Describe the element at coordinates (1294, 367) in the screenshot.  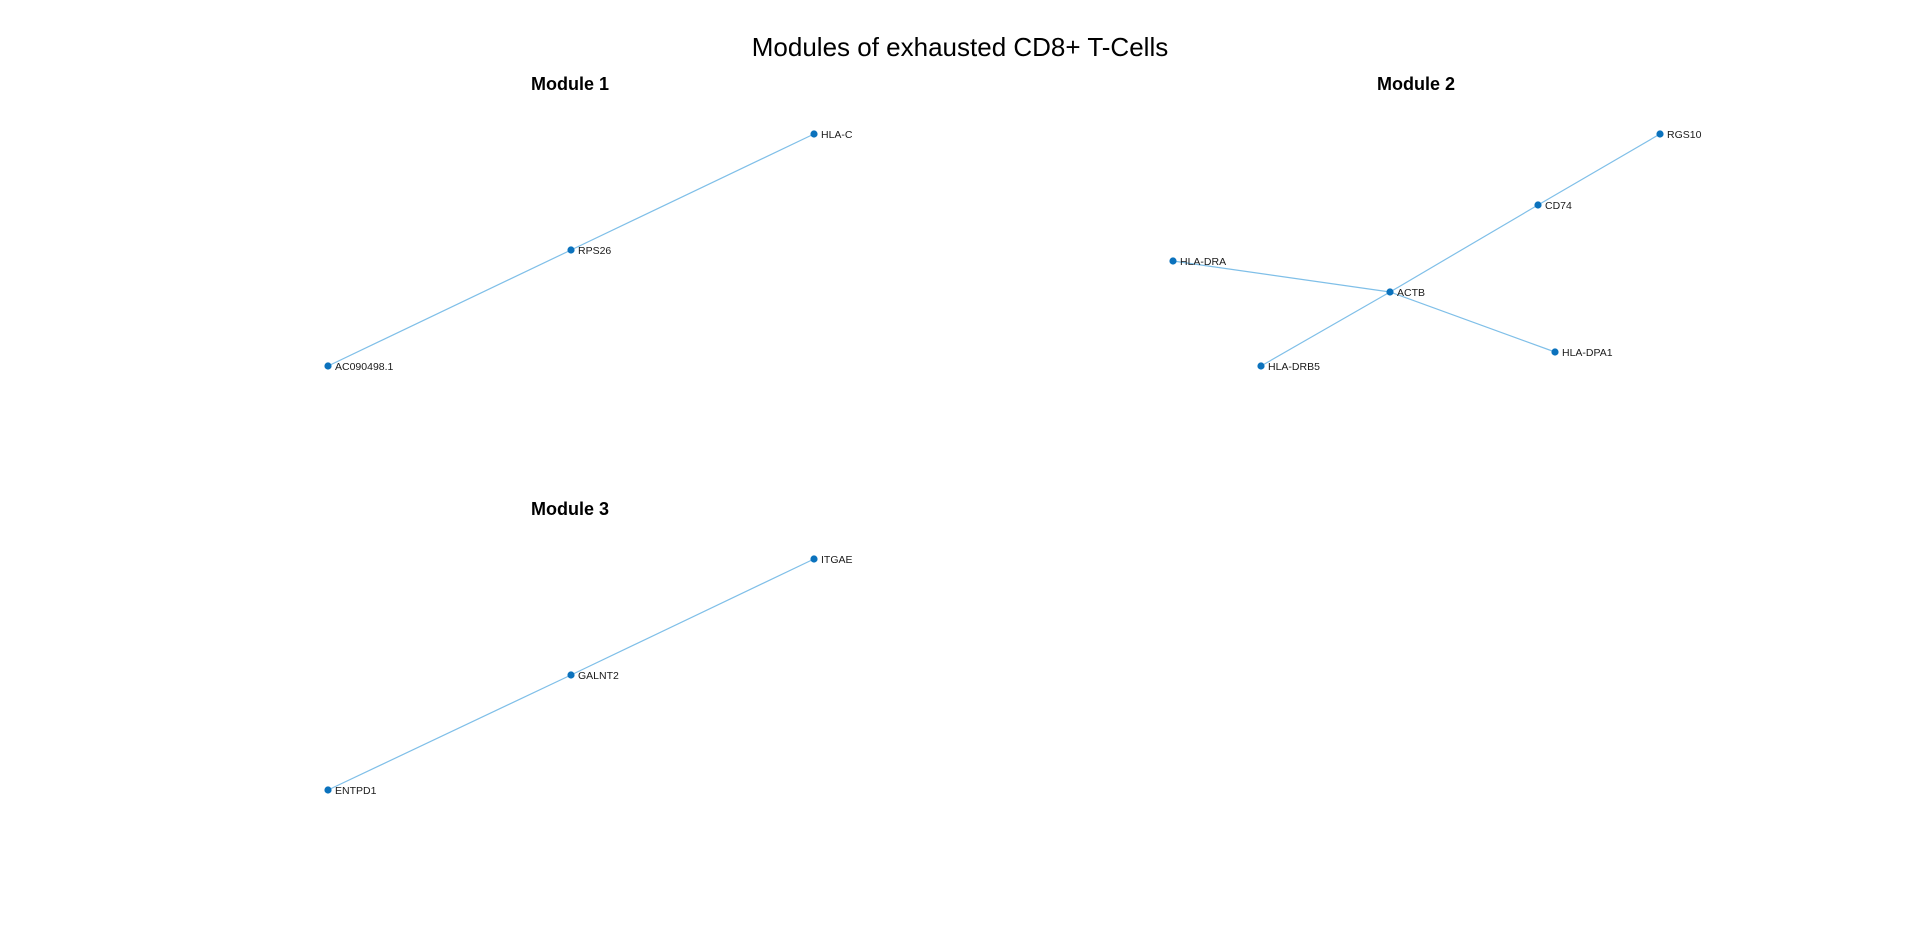
I see `node-label-hla-drb5: HLA-DRB5` at that location.